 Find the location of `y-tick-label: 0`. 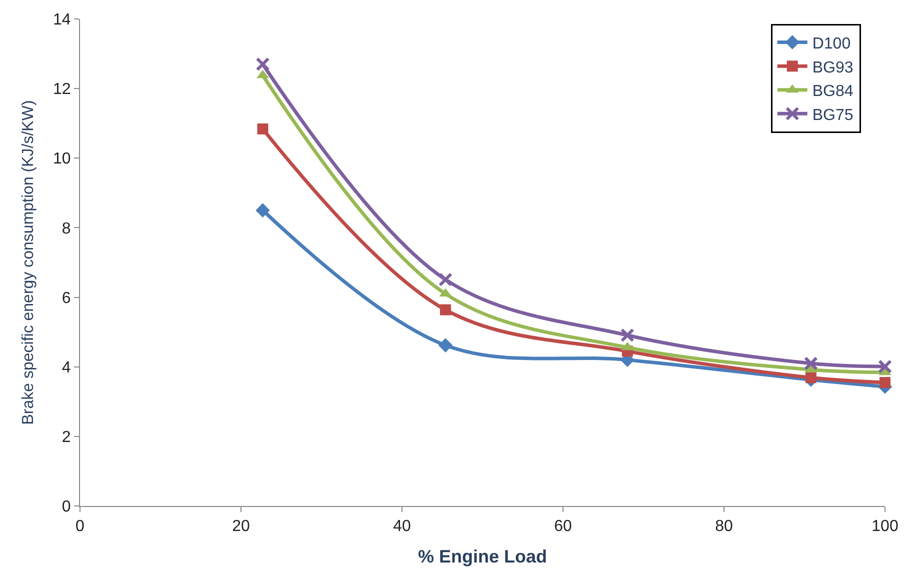

y-tick-label: 0 is located at coordinates (66, 507).